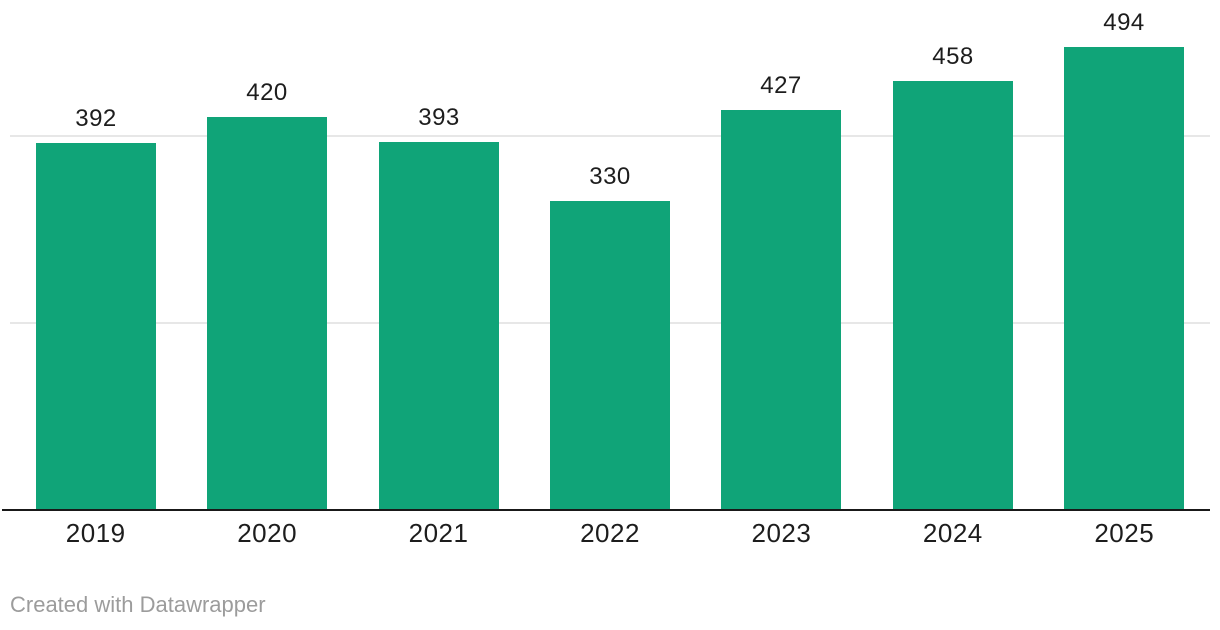 Image resolution: width=1220 pixels, height=630 pixels. I want to click on x-tick-label: 2019, so click(95, 533).